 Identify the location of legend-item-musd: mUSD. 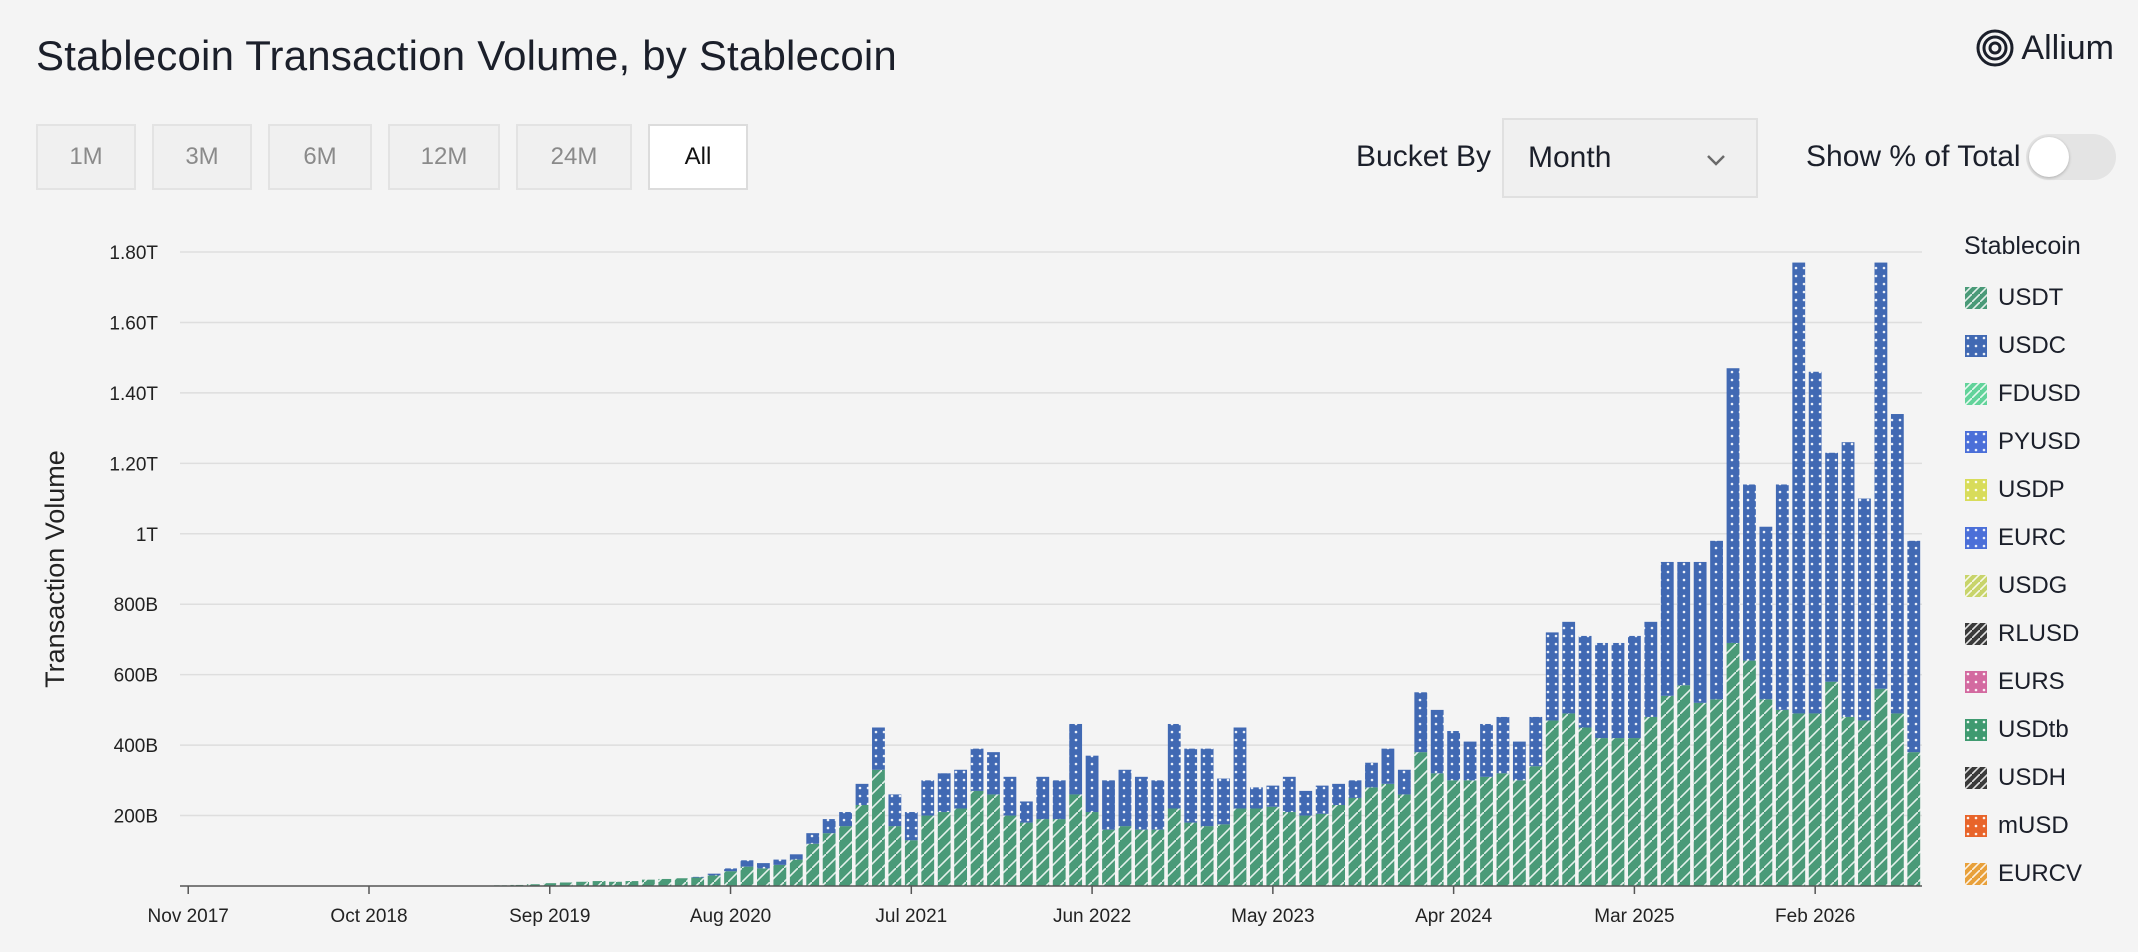
(2023, 826).